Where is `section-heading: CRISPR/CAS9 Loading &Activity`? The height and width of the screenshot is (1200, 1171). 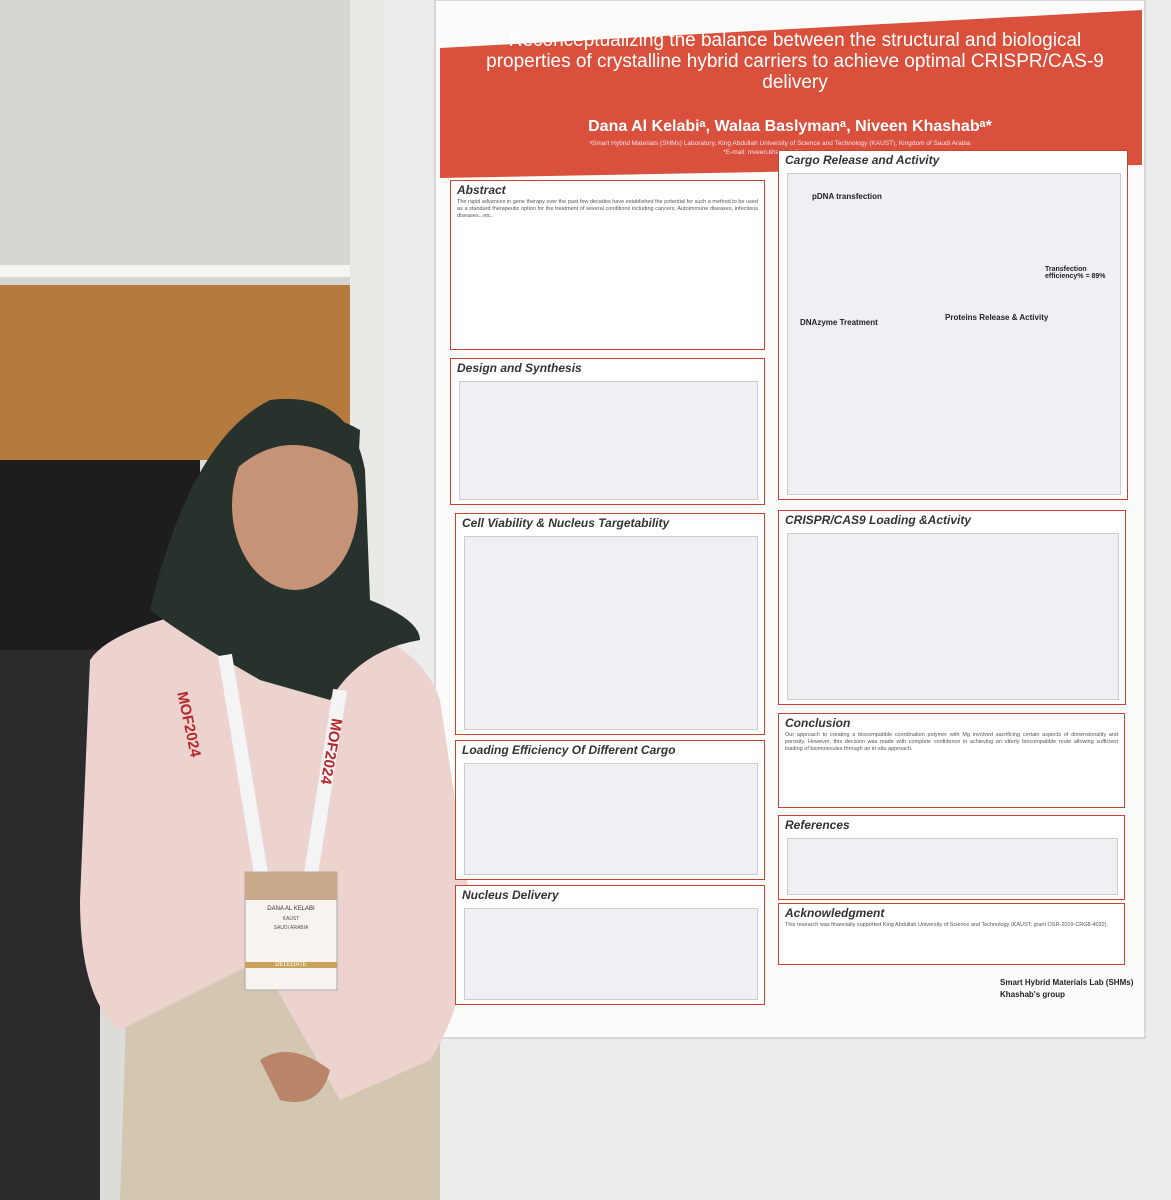
section-heading: CRISPR/CAS9 Loading &Activity is located at coordinates (878, 520).